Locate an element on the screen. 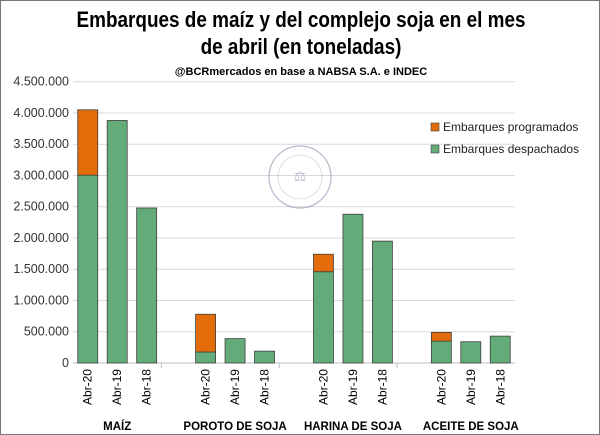 The width and height of the screenshot is (600, 435). group-label: MAÍZ is located at coordinates (117, 426).